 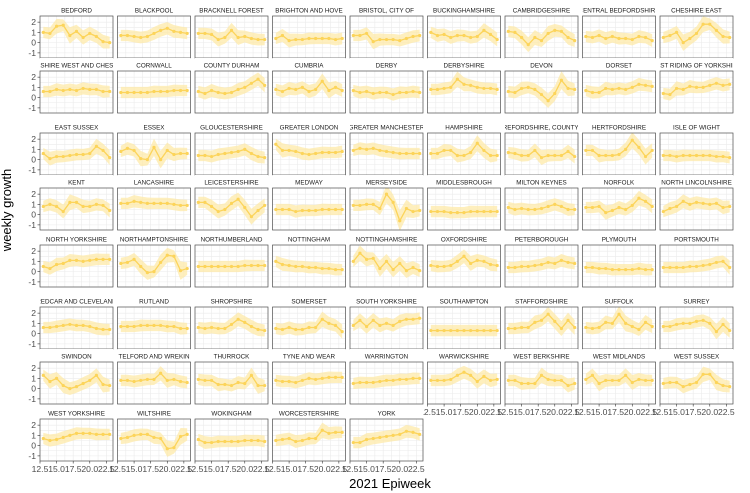 I want to click on panel-title: WEST YORKSHIRE, so click(x=76, y=414).